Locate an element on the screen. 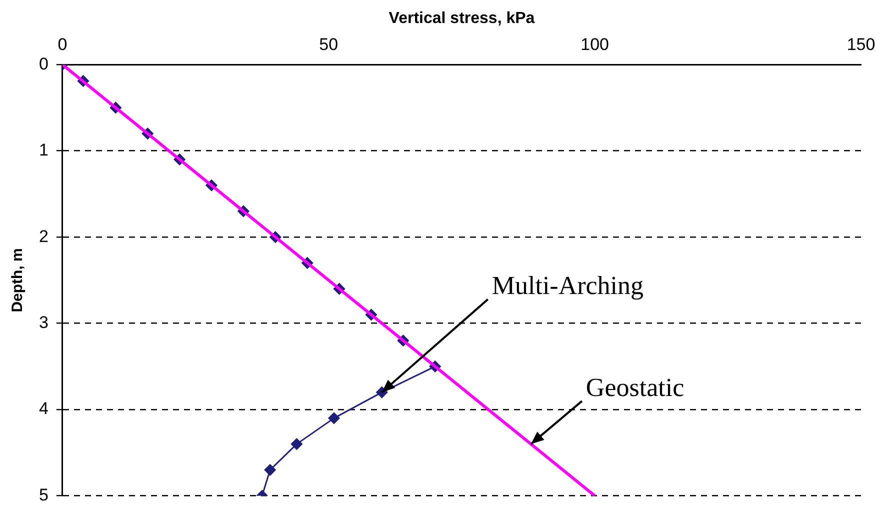 The height and width of the screenshot is (514, 886). y-tick-label: 2 is located at coordinates (43, 236).